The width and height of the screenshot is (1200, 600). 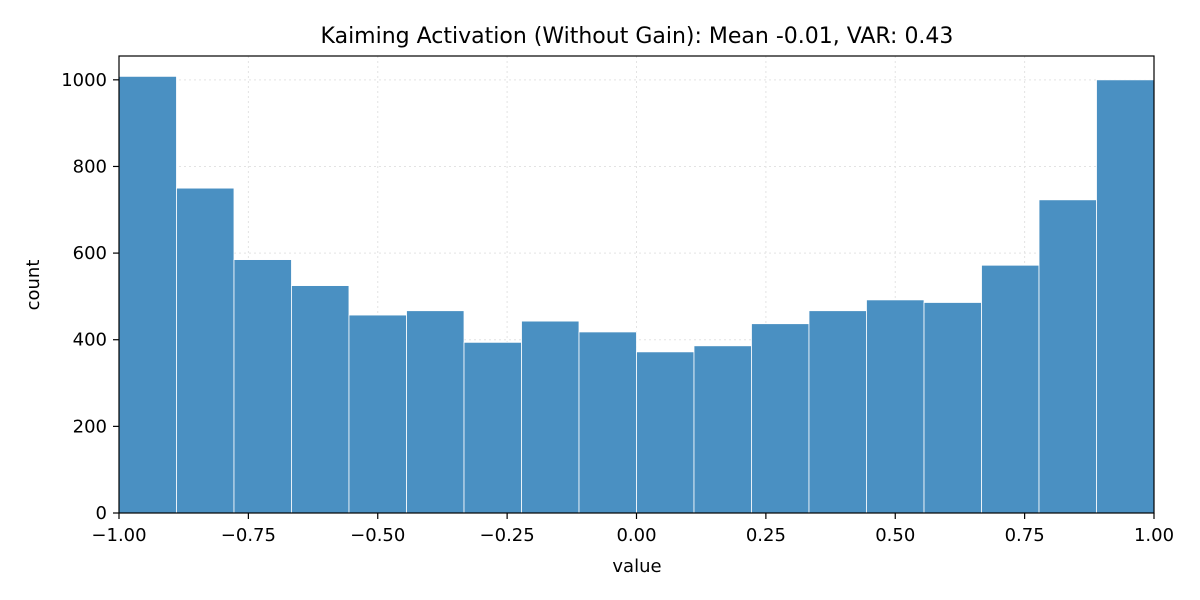 I want to click on y-tick-label: 400, so click(x=90, y=340).